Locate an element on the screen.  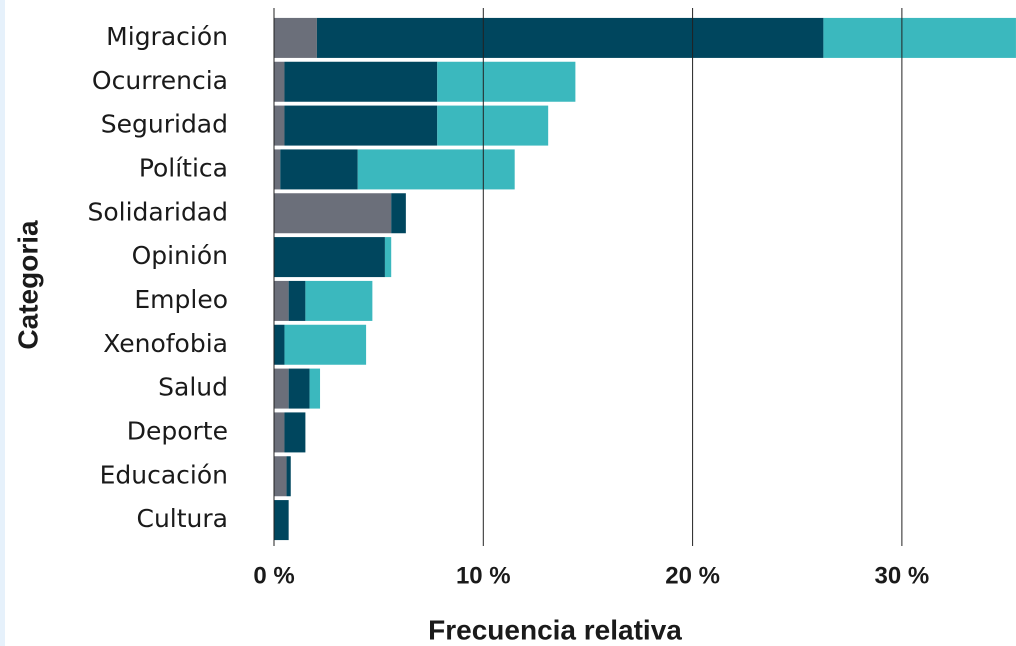
y-tick-label: Política is located at coordinates (183, 167).